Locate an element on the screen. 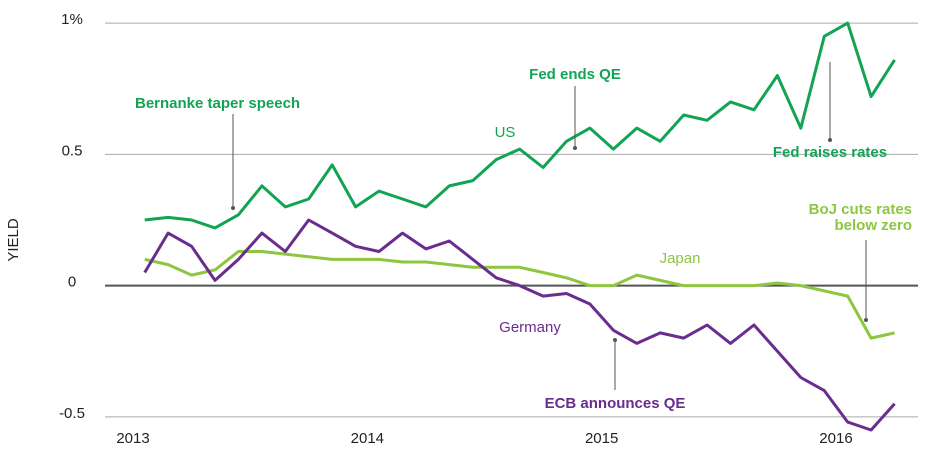 The width and height of the screenshot is (932, 453). annotation: Bernanke taper speech is located at coordinates (217, 103).